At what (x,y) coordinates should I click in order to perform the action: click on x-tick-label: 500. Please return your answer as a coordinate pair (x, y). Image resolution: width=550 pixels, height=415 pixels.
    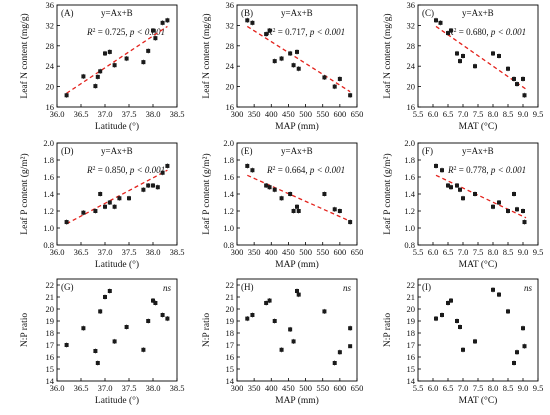
    Looking at the image, I should click on (305, 114).